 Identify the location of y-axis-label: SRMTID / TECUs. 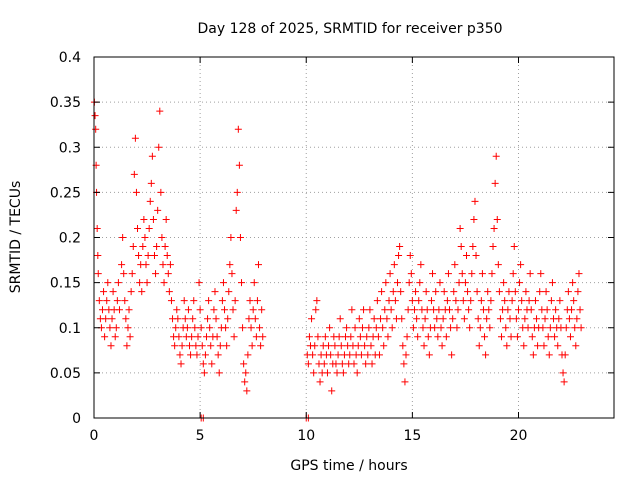
(16, 237).